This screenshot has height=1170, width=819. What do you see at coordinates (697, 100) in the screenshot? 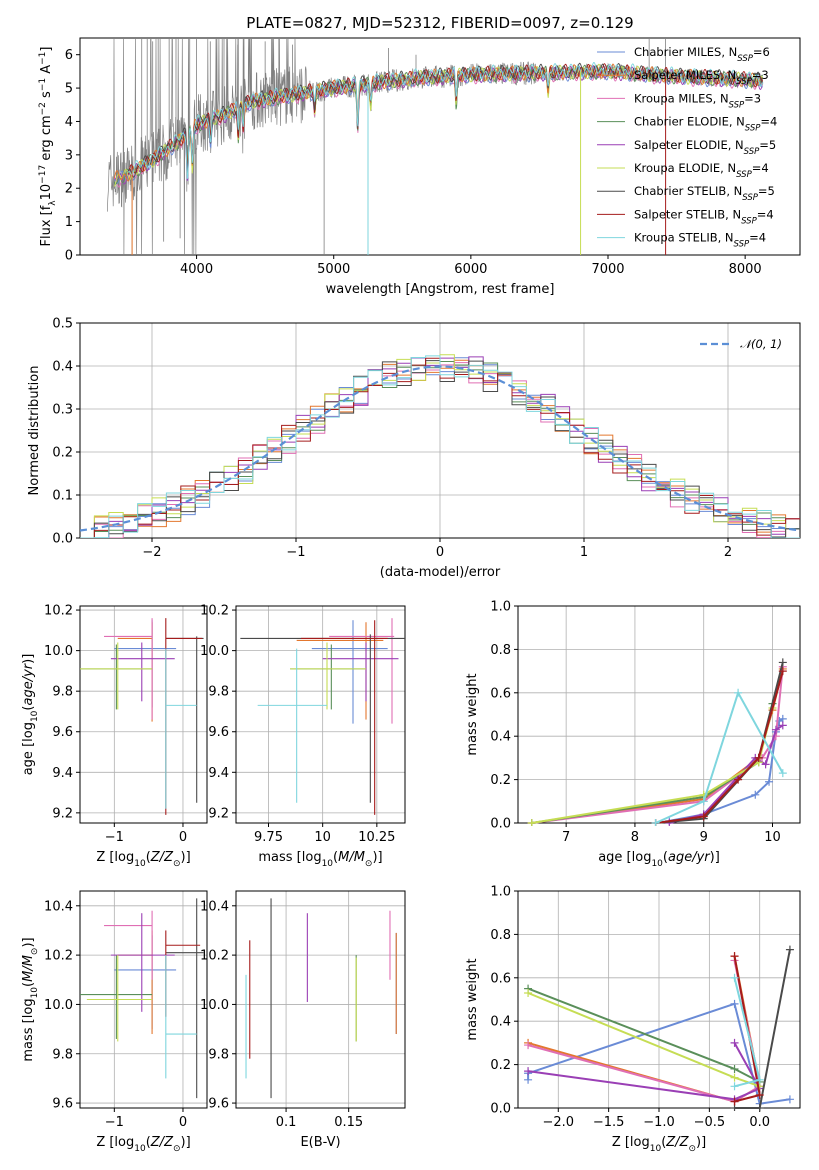
I see `legend-entry: Kroupa MILES, NSSP=3` at bounding box center [697, 100].